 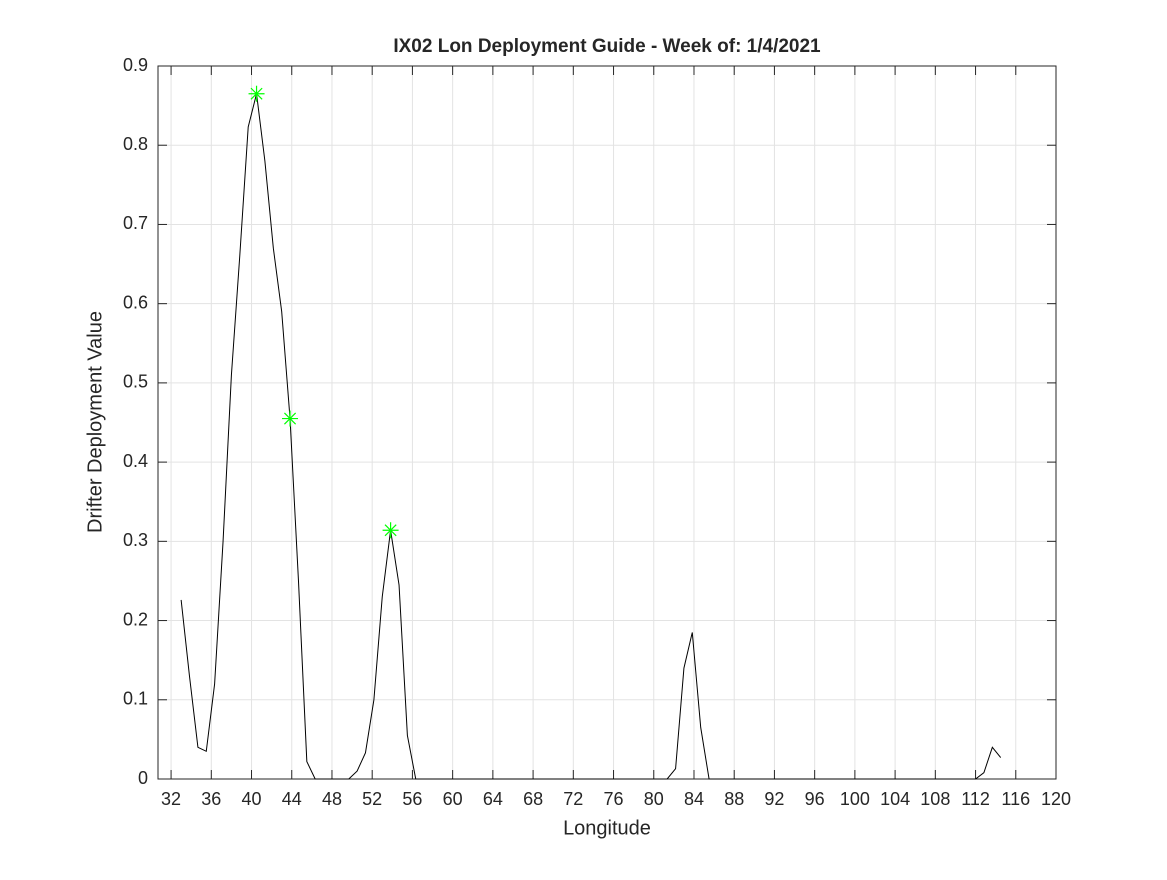 I want to click on y-tick-label: 0.5, so click(x=135, y=382).